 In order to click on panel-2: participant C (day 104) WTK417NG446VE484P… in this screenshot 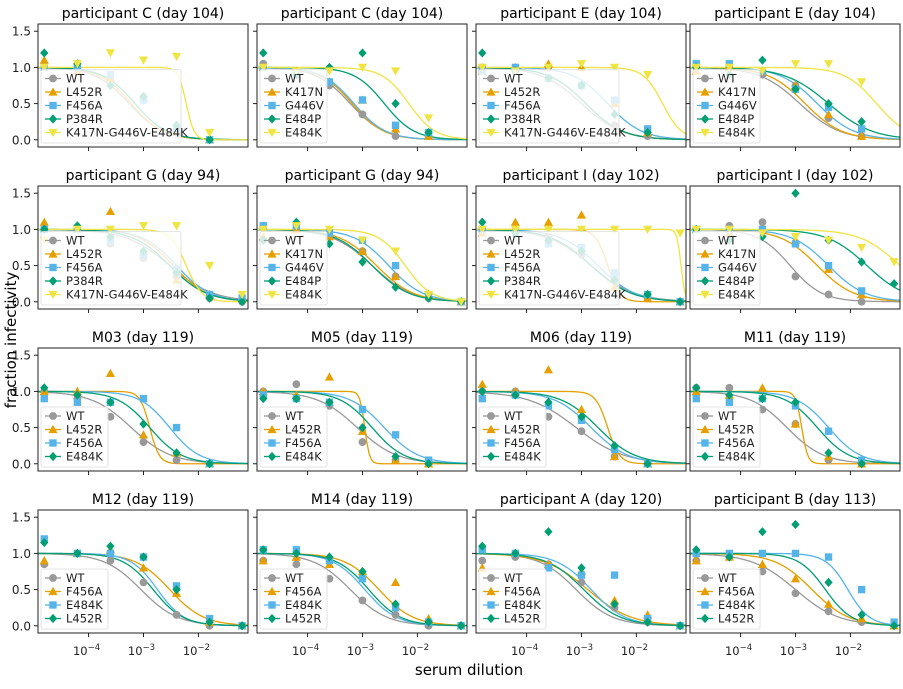, I will do `click(360, 78)`.